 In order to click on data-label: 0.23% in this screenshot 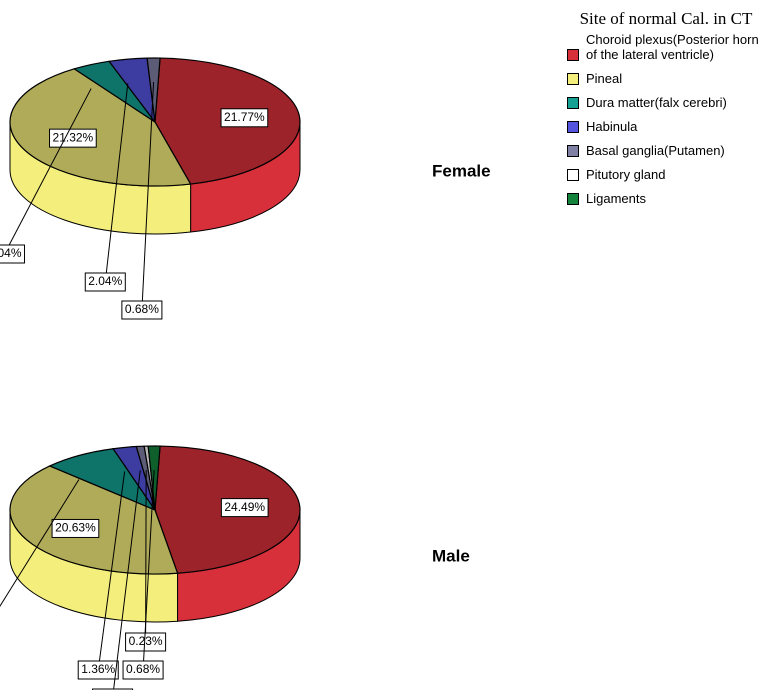, I will do `click(146, 641)`.